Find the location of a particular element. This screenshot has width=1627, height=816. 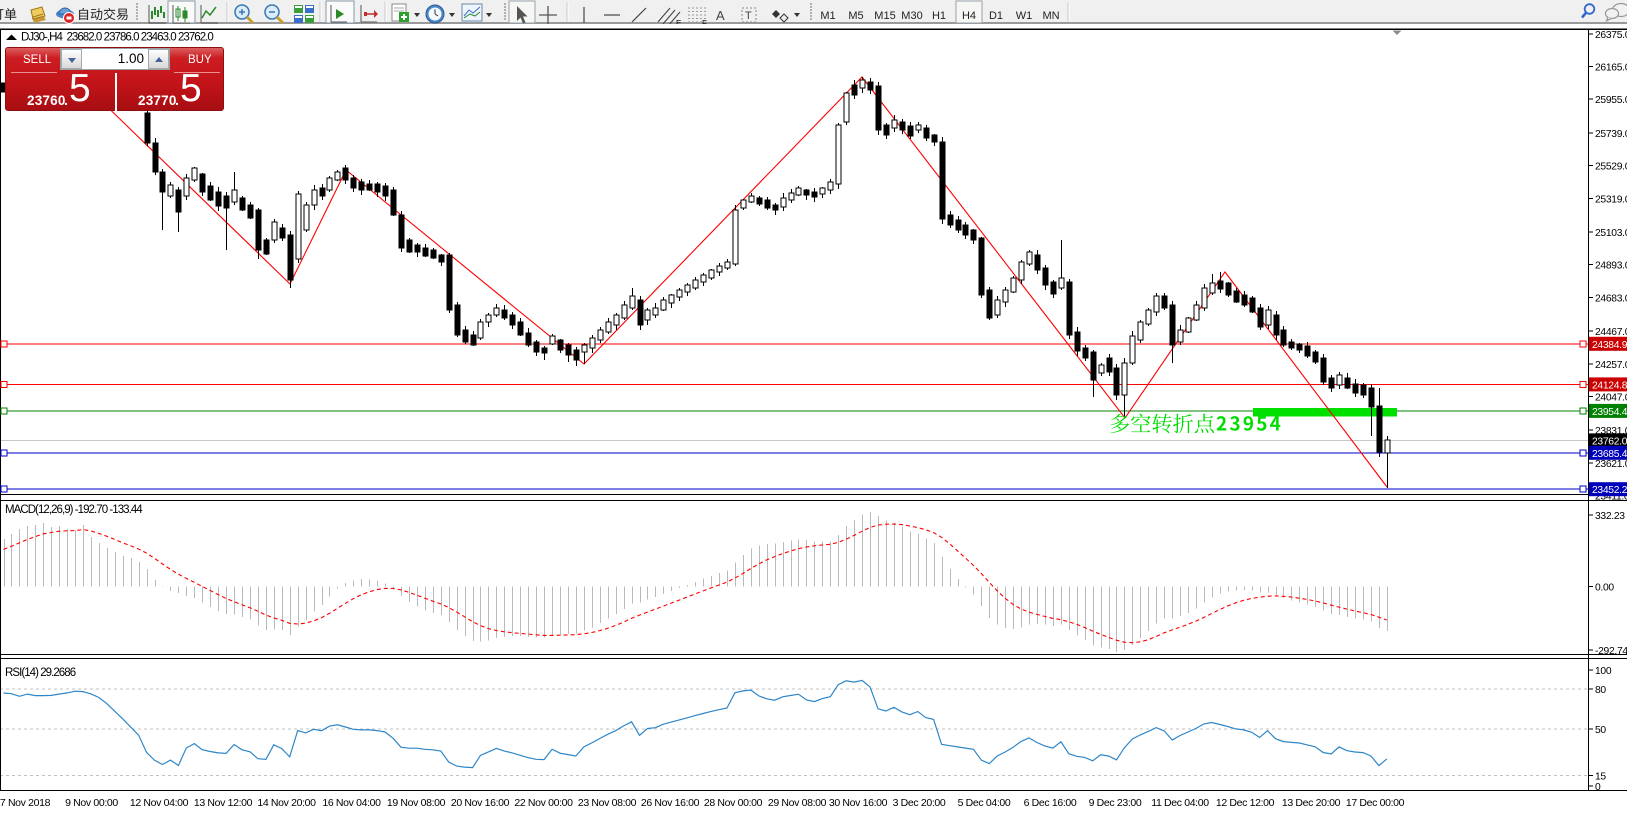

svg-text: 11 Dec 04:00 is located at coordinates (1180, 803).